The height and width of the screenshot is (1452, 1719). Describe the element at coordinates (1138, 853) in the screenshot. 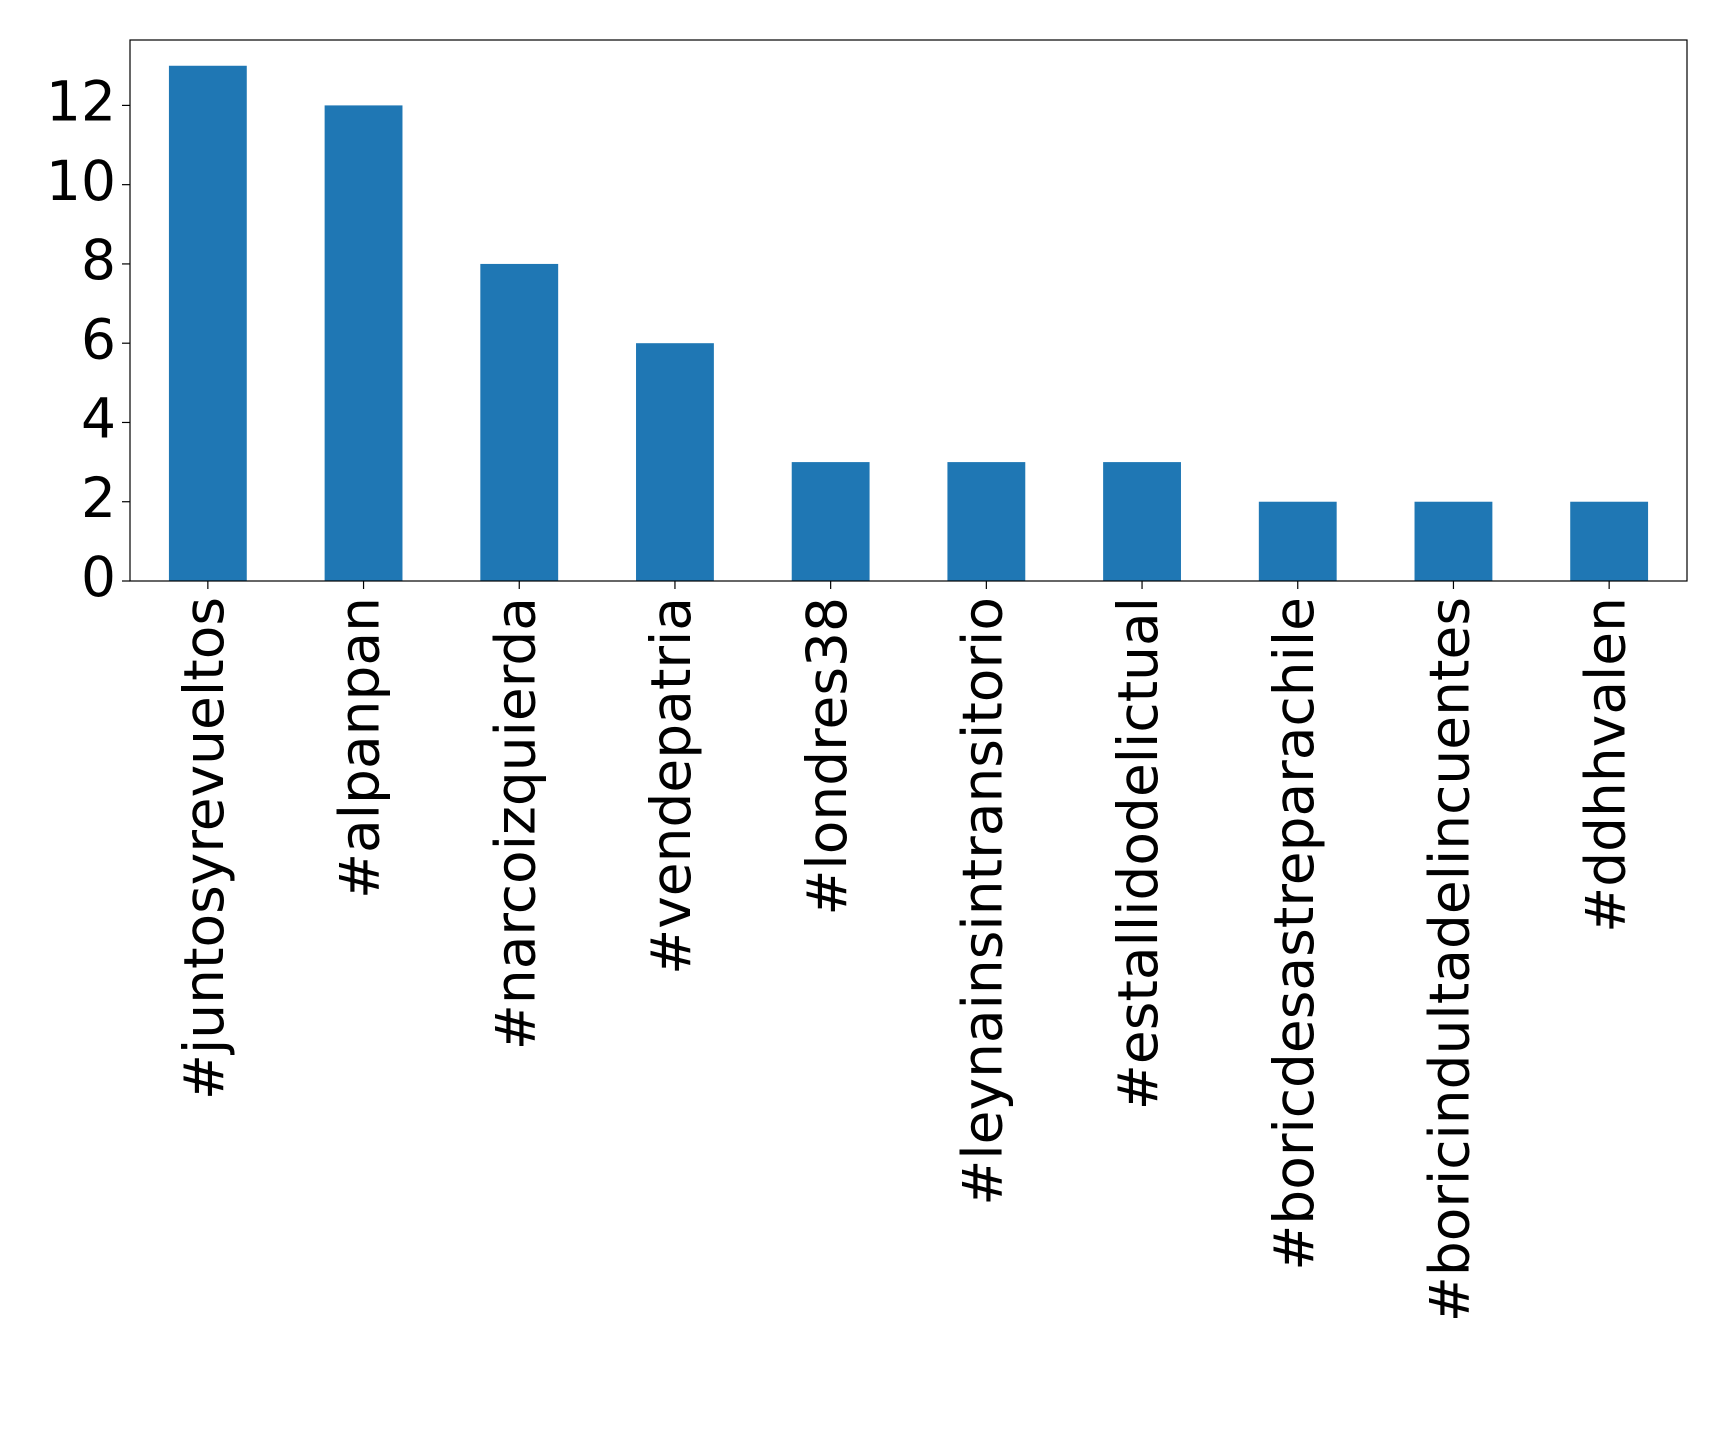

I see `x-tick-label: #estallidodelictual` at that location.